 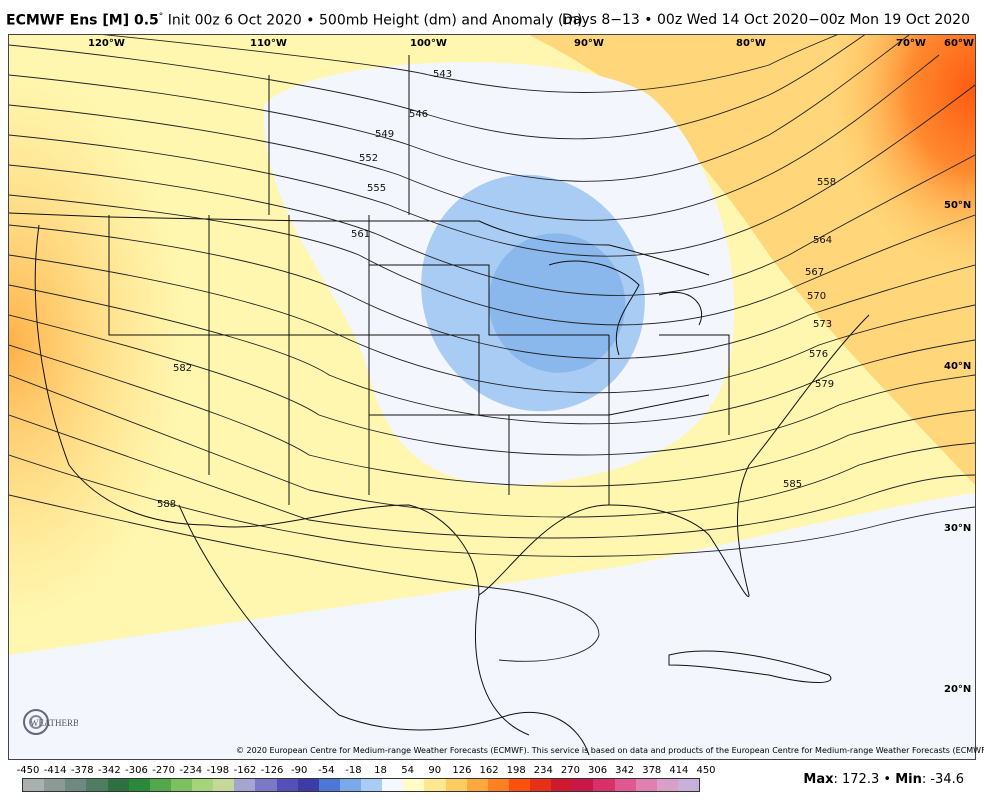 I want to click on colorbar-tick-label: -234, so click(x=191, y=770).